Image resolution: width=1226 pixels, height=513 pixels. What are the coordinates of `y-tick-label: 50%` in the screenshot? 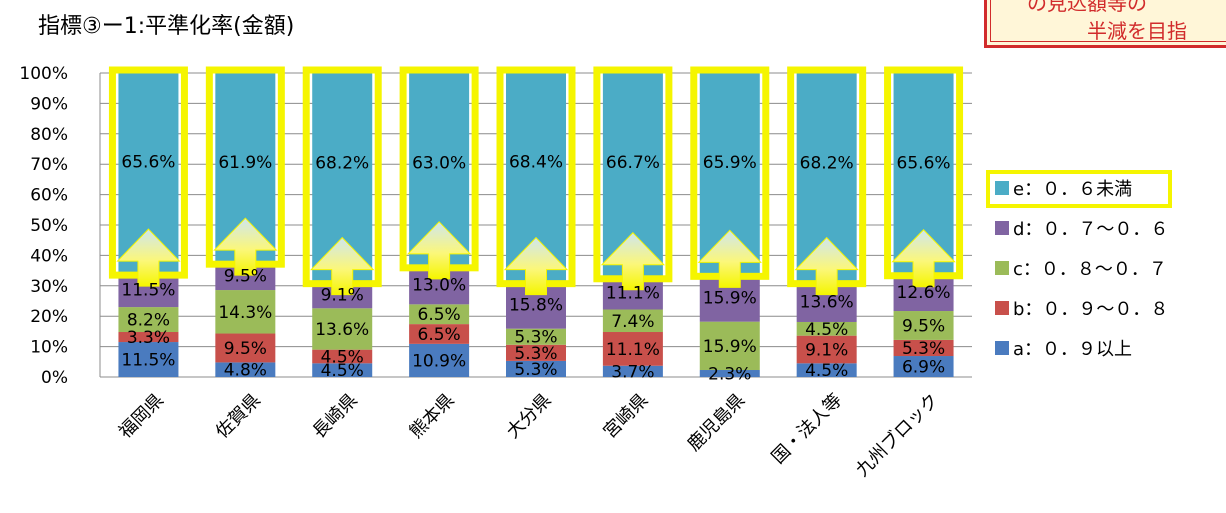 It's located at (49, 226).